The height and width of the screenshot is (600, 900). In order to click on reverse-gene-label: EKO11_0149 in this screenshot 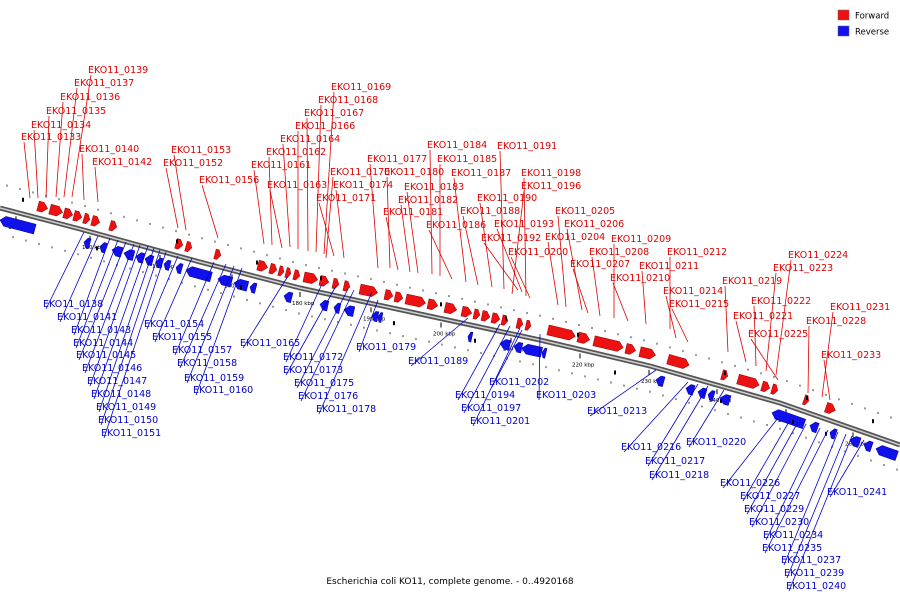, I will do `click(126, 407)`.